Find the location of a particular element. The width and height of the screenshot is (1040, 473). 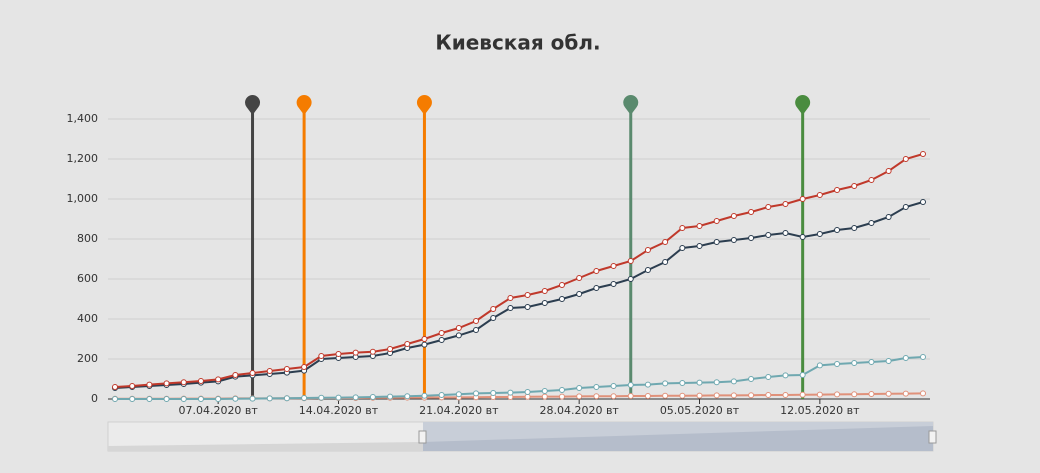

navigator is located at coordinates (522, 436).